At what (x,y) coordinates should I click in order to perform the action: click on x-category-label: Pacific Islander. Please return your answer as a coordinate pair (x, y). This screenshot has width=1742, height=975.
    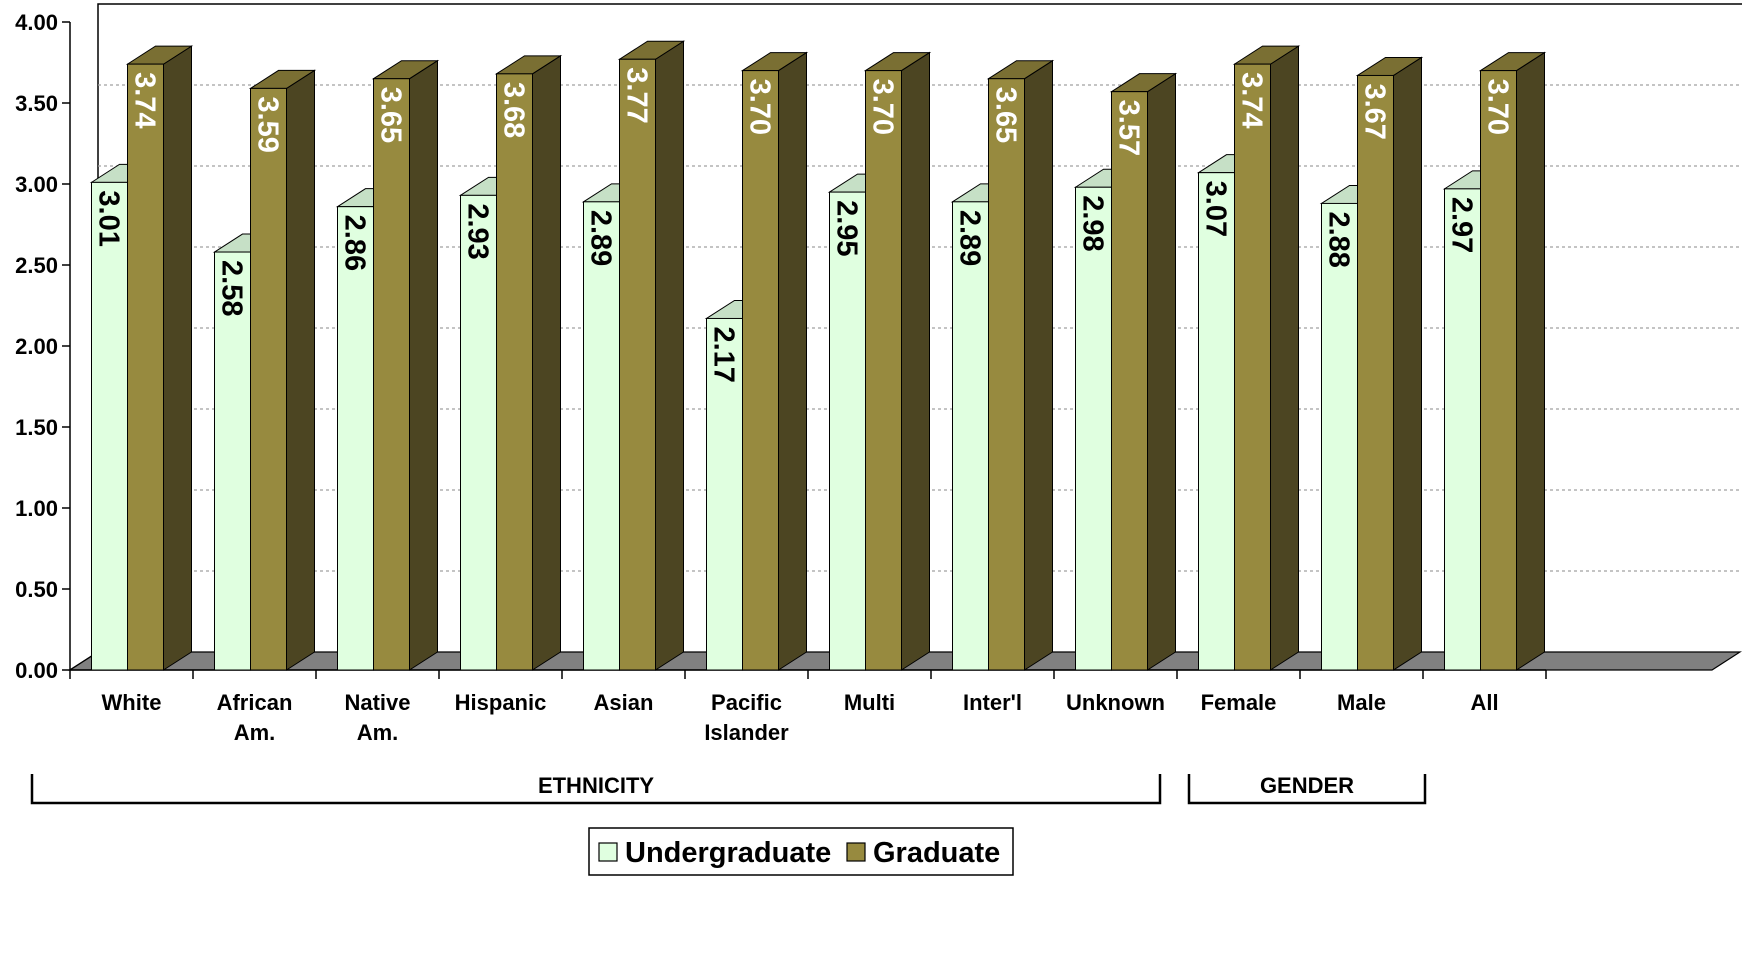
    Looking at the image, I should click on (746, 717).